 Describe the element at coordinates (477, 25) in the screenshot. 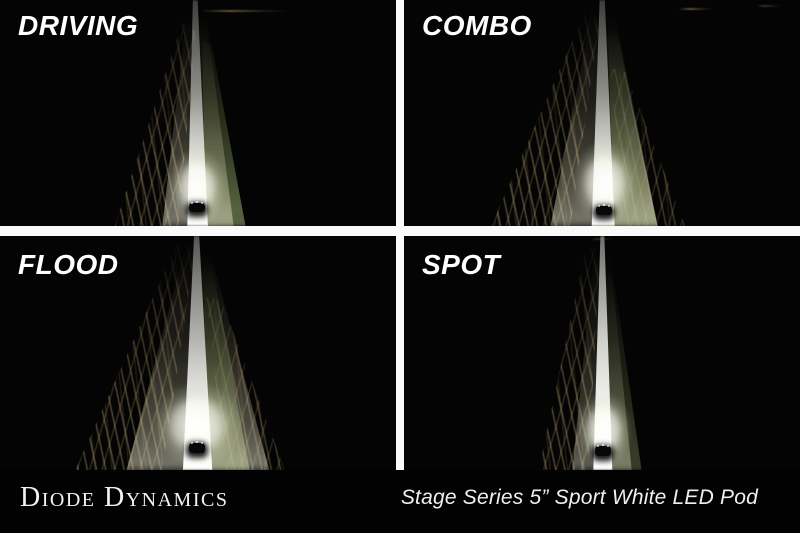

I see `beam-mode-label: COMBO` at that location.